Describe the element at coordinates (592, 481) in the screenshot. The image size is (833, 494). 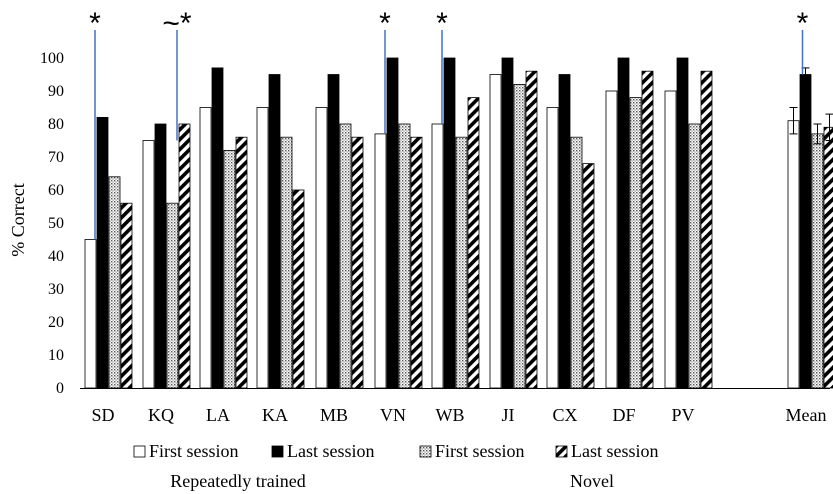
I see `legend-group-label: Novel` at that location.